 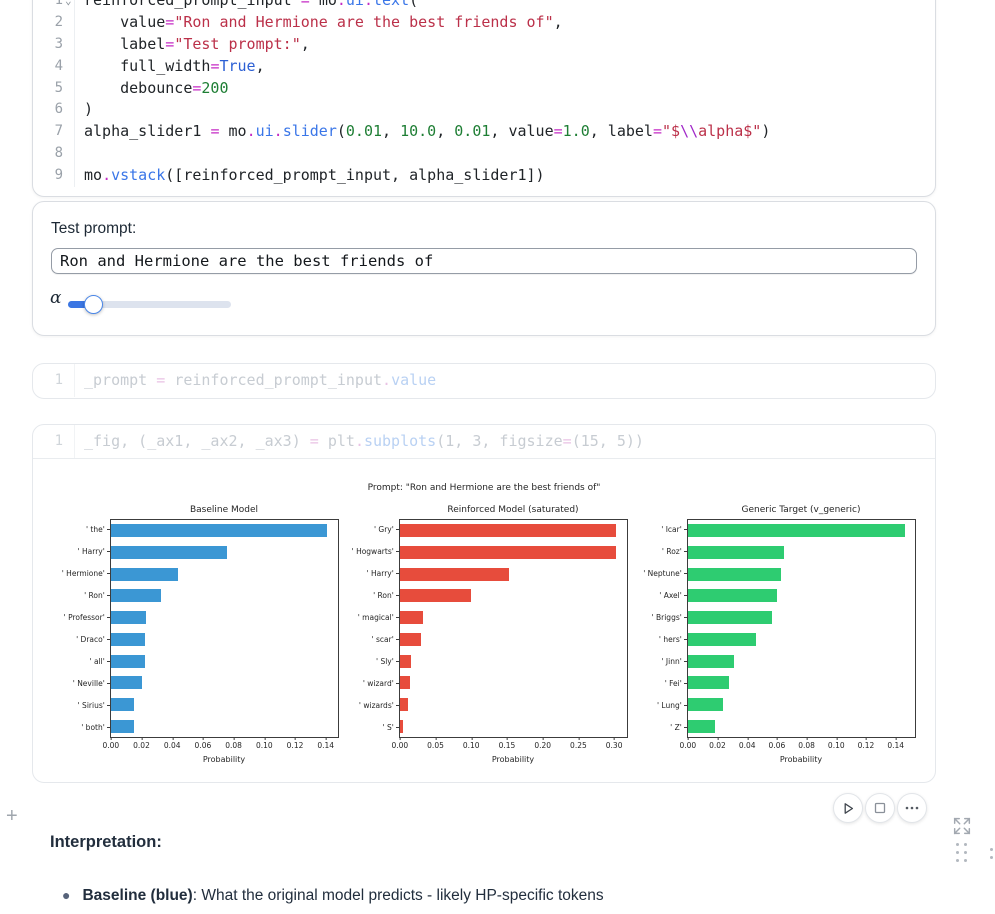 I want to click on test-prompt-input, so click(x=484, y=261).